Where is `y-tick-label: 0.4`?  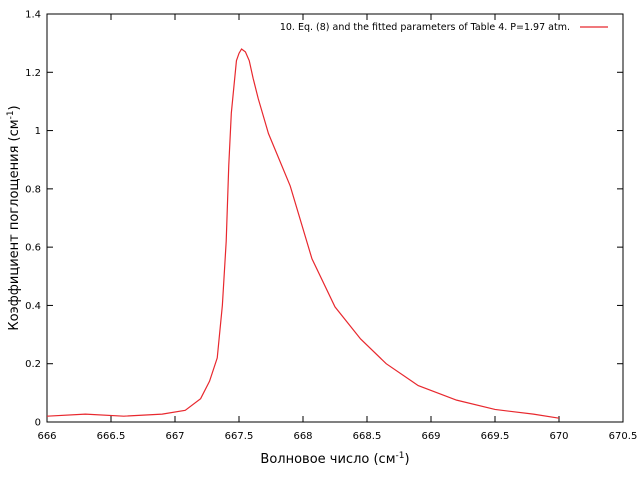 y-tick-label: 0.4 is located at coordinates (33, 306).